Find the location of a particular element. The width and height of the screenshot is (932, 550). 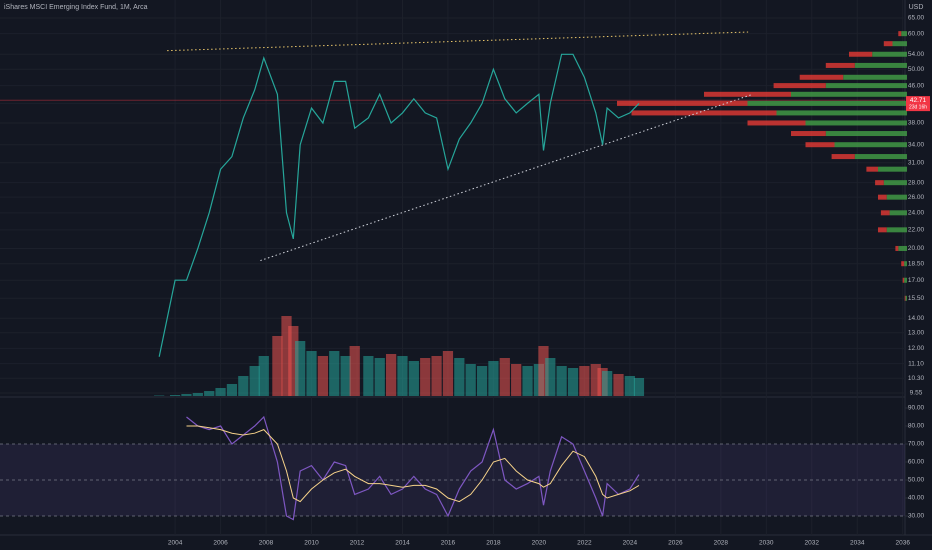

ma-line is located at coordinates (413, 464).